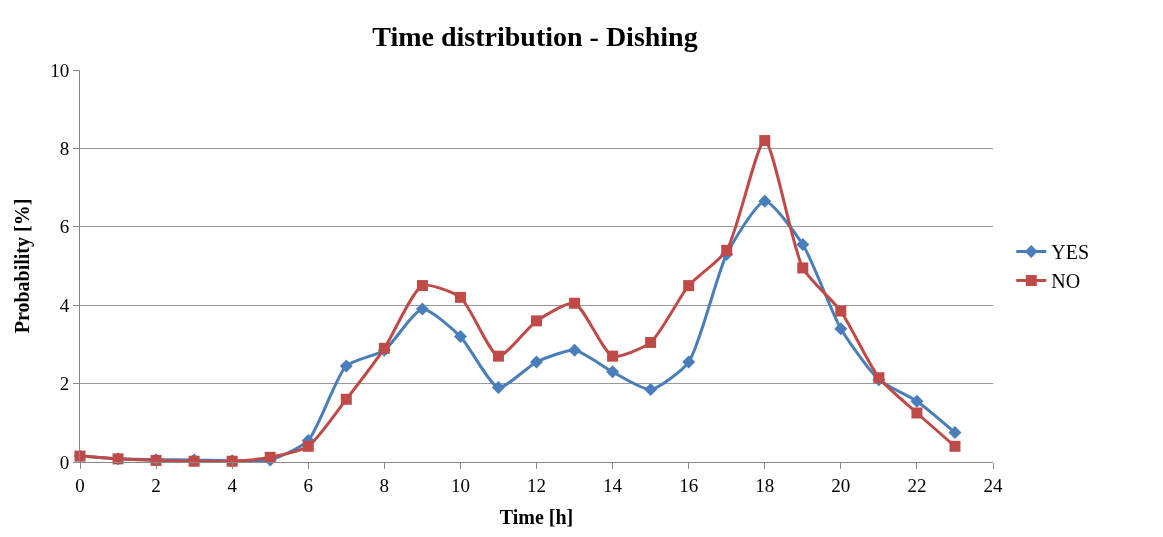 This screenshot has width=1163, height=537. Describe the element at coordinates (1066, 281) in the screenshot. I see `legend-label: NO` at that location.